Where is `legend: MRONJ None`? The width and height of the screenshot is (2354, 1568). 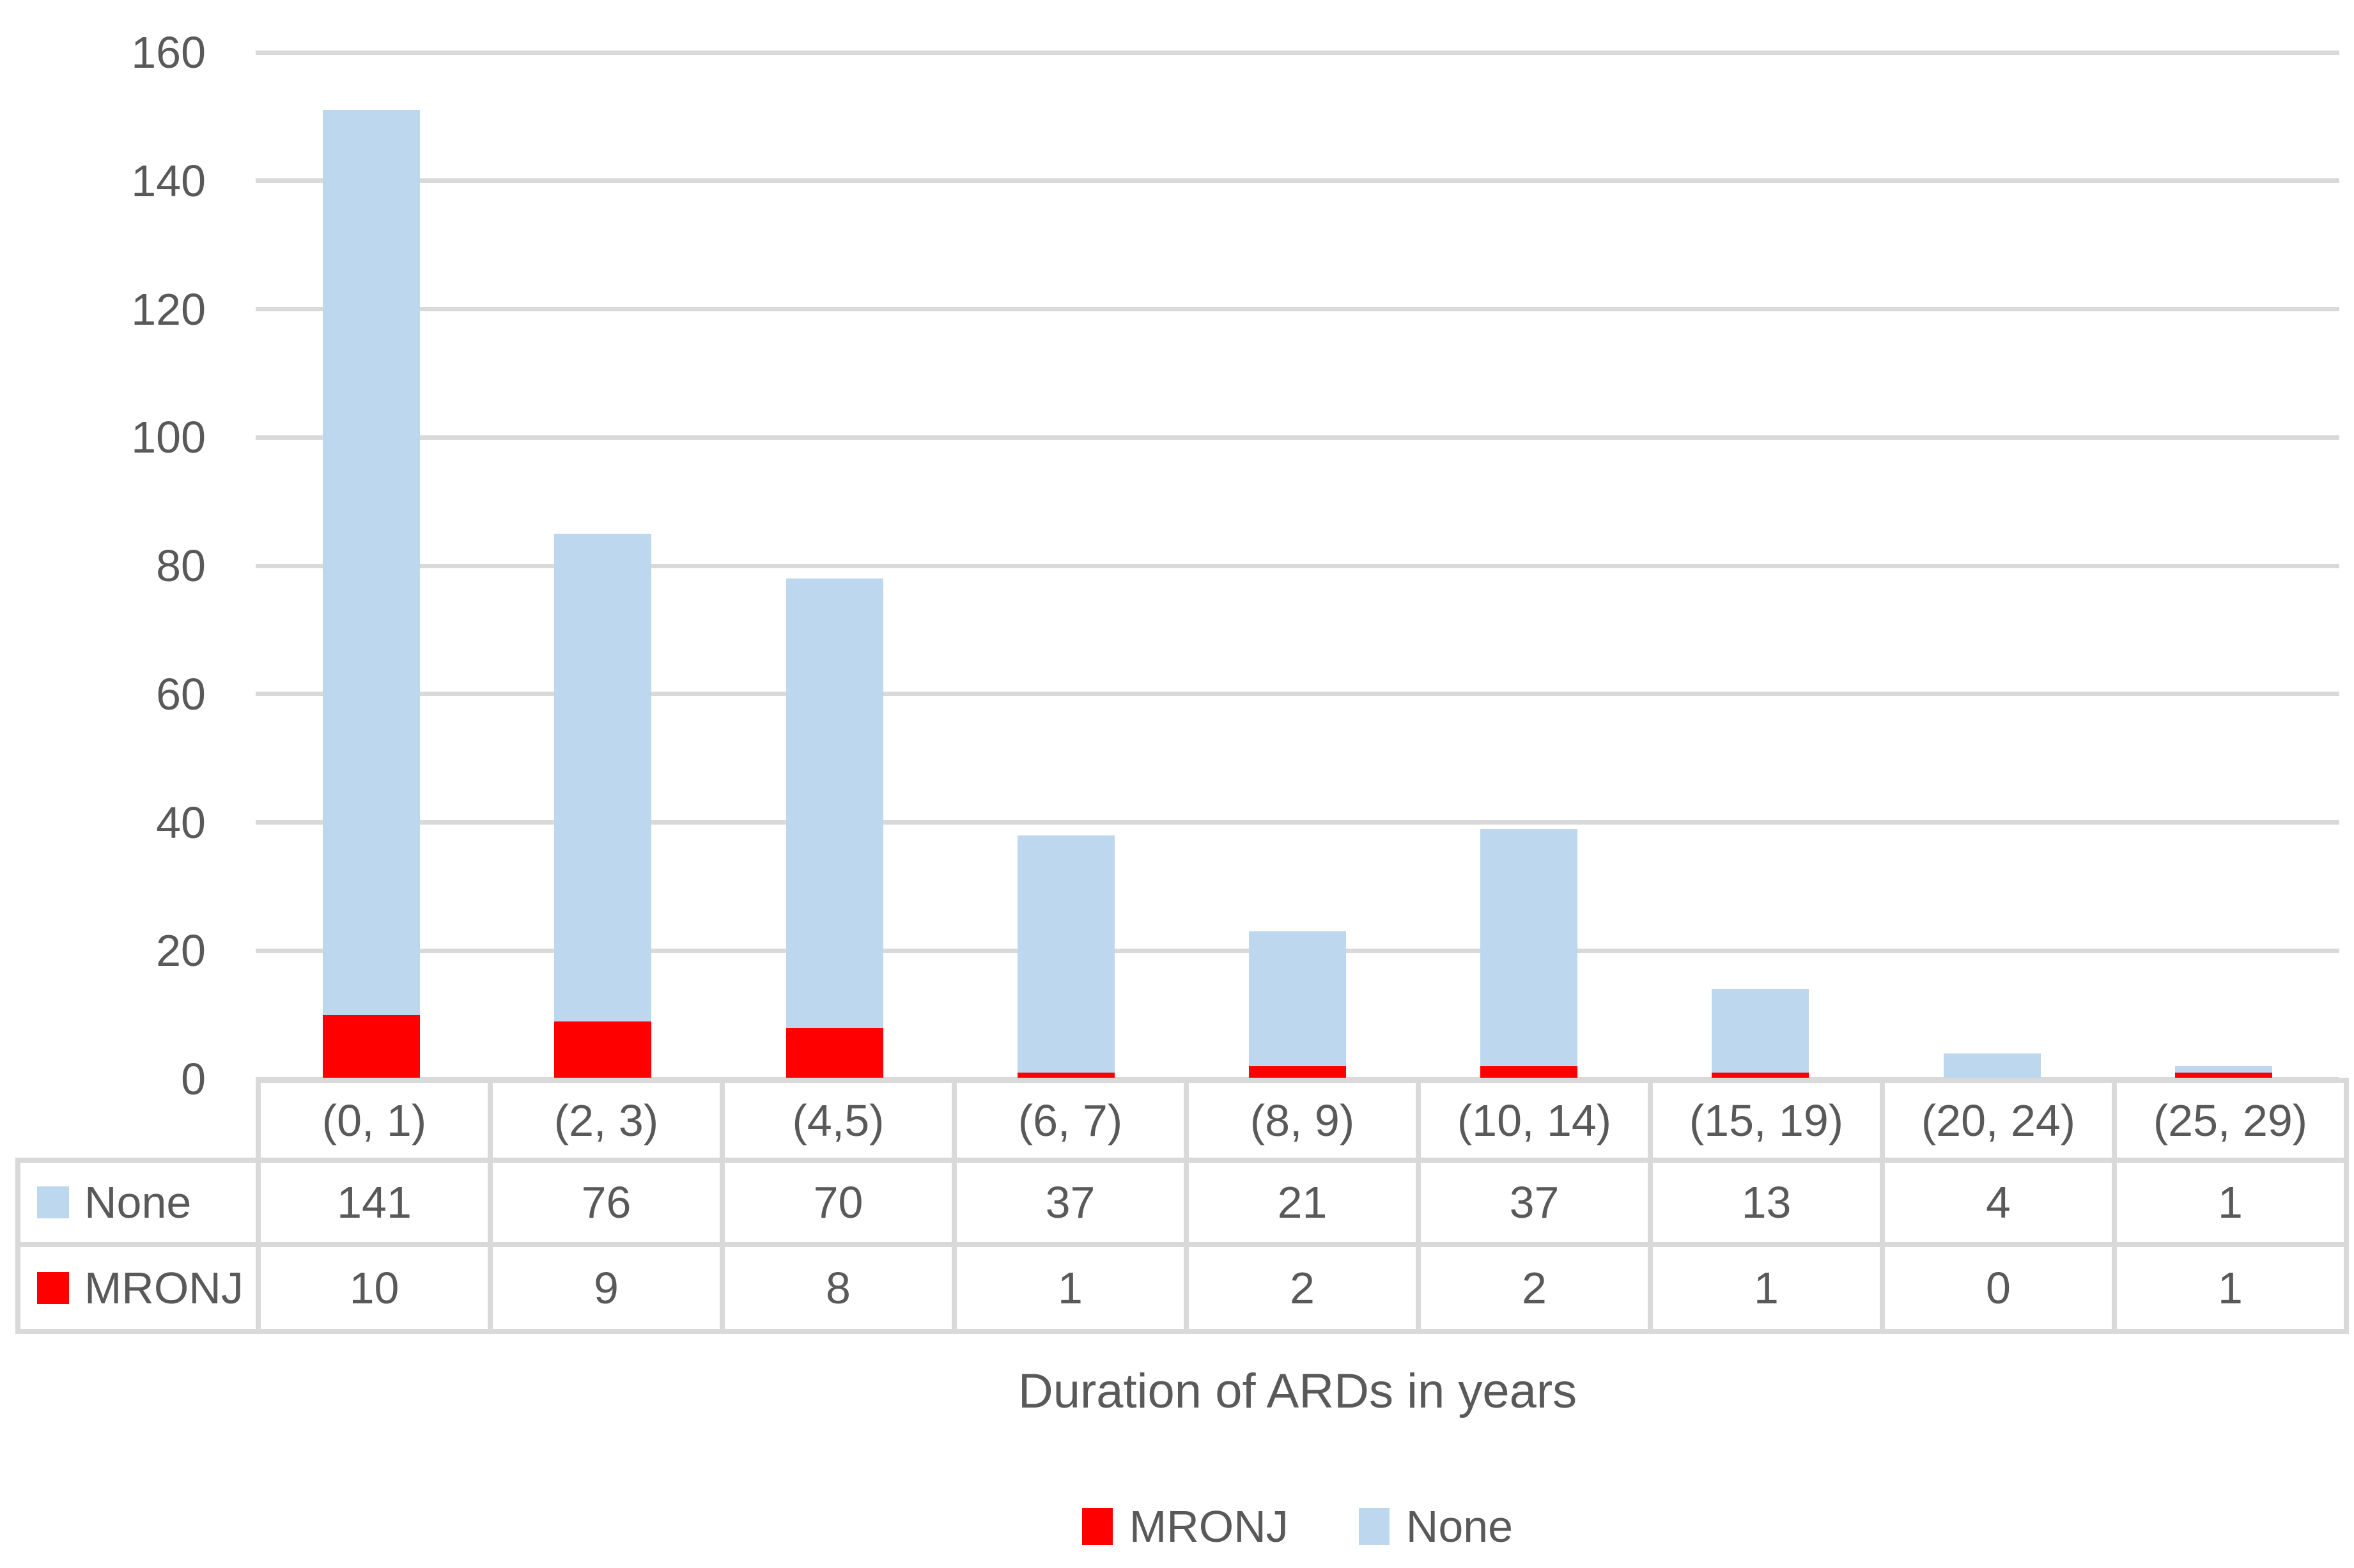 legend: MRONJ None is located at coordinates (1297, 1527).